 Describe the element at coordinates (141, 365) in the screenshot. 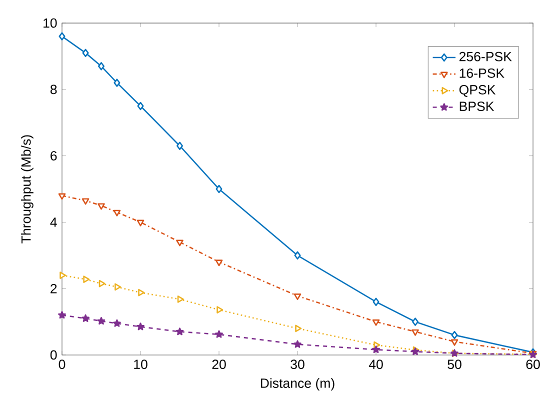

I see `x-tick-label: 10` at that location.